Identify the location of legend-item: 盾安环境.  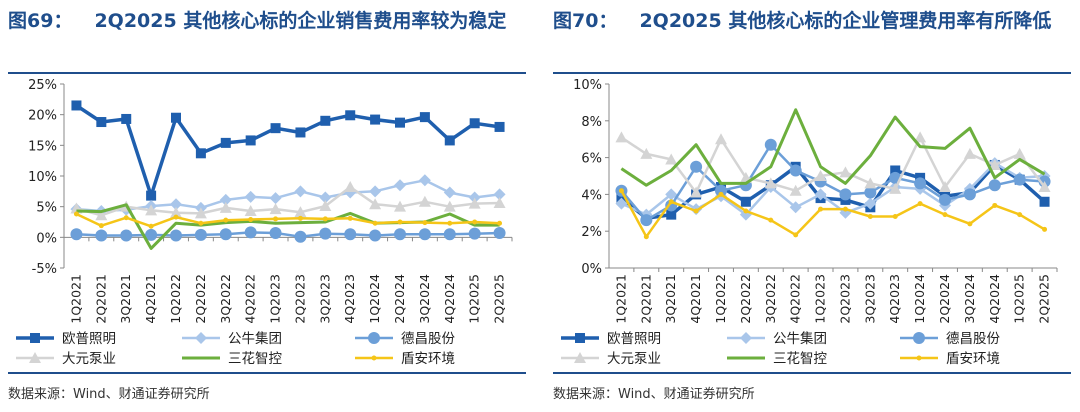
(405, 359).